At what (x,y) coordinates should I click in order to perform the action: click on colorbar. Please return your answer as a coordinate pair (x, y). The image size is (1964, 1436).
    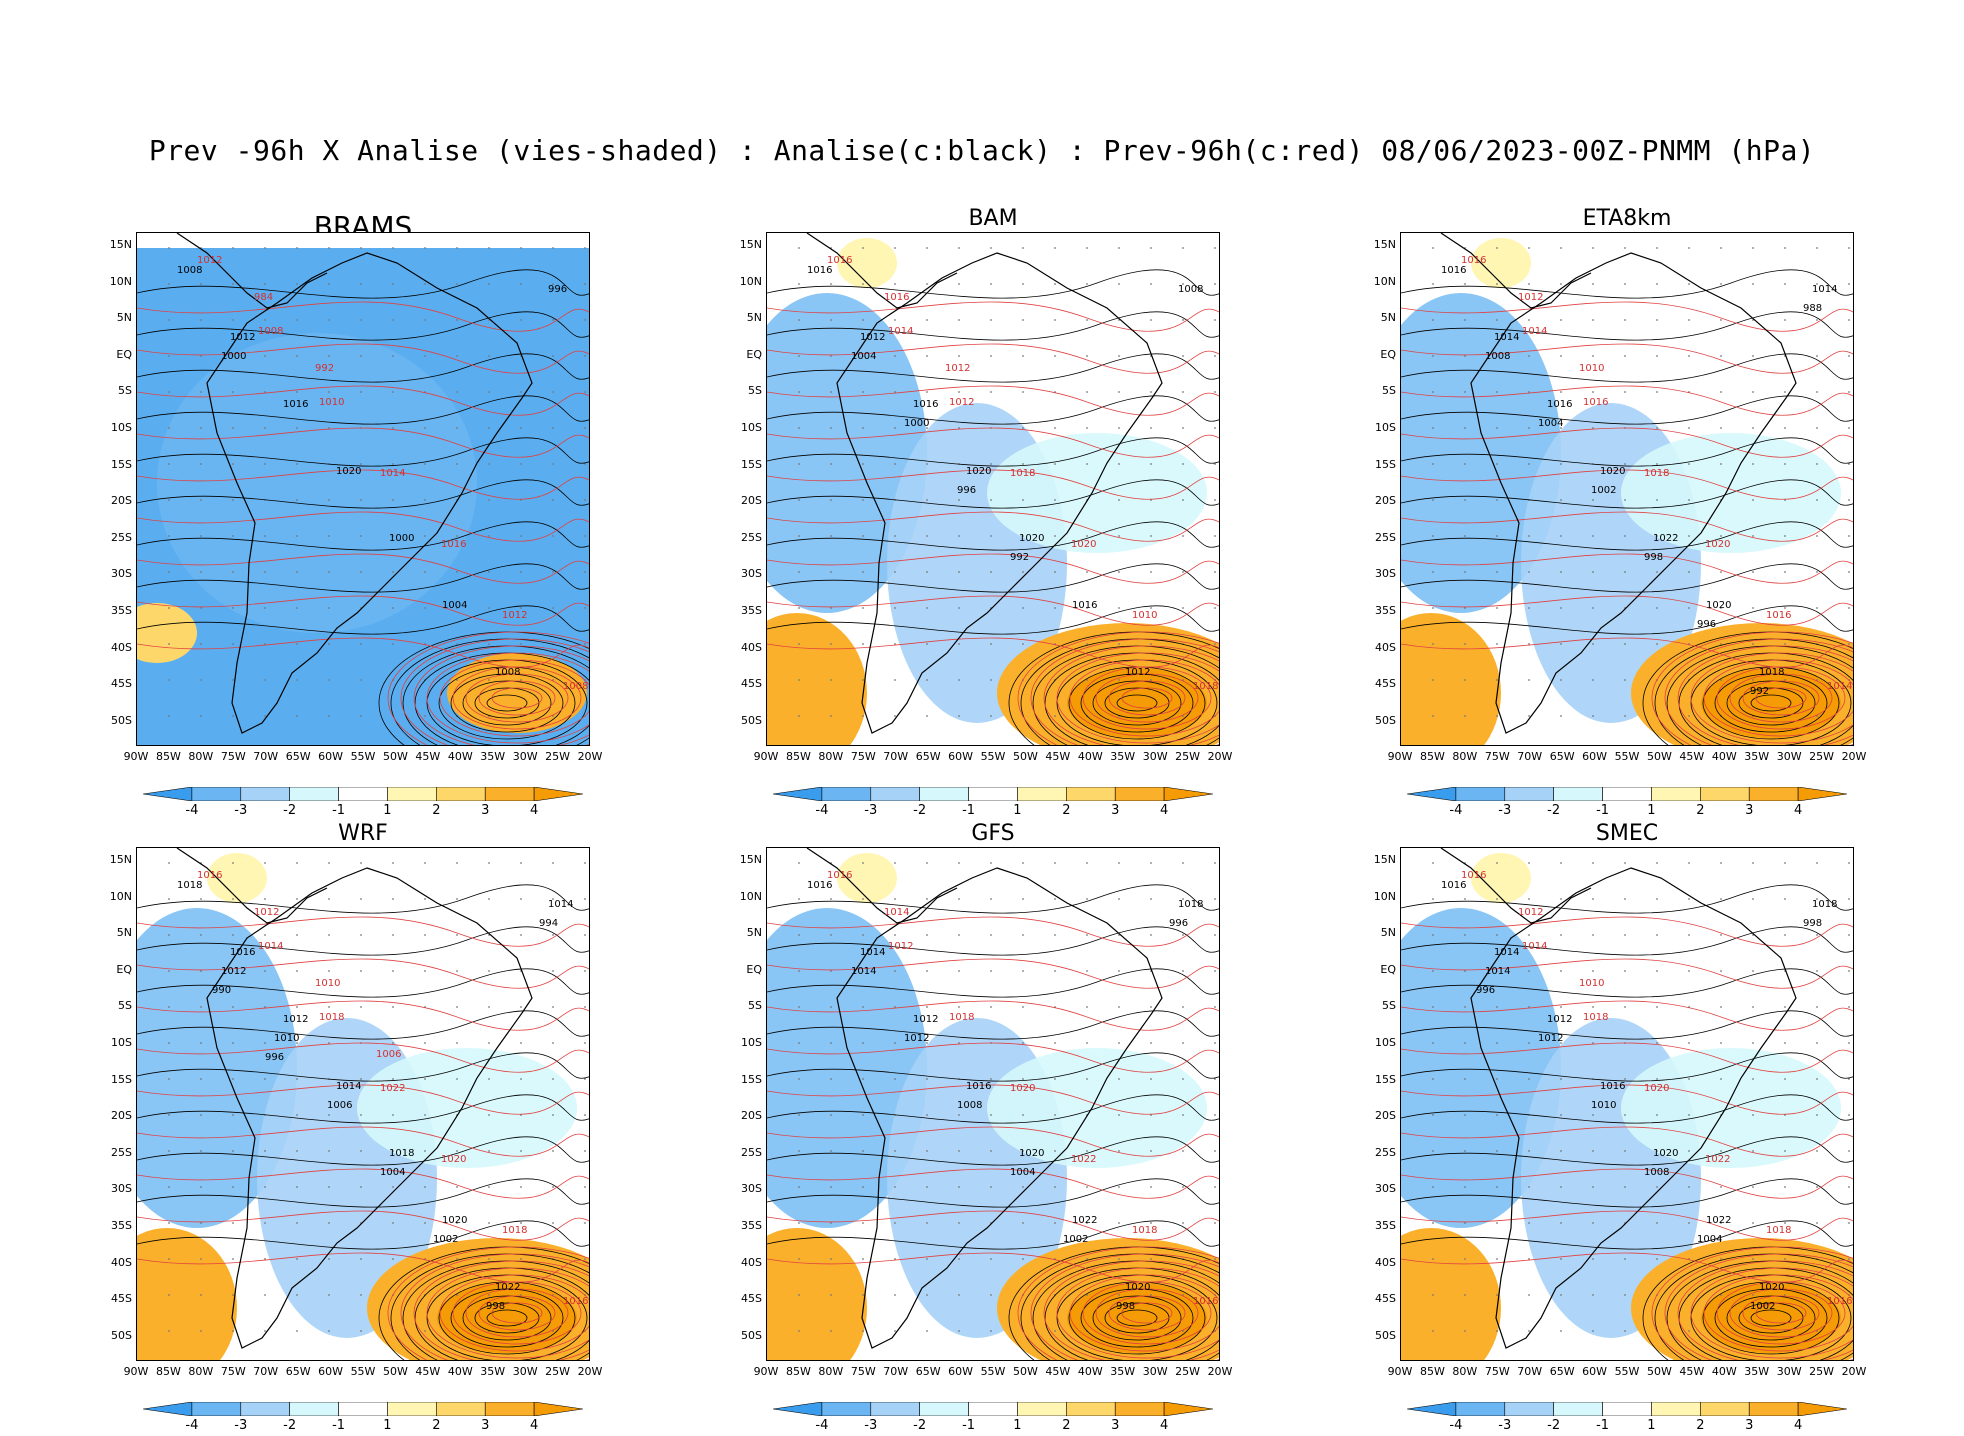
    Looking at the image, I should click on (1627, 794).